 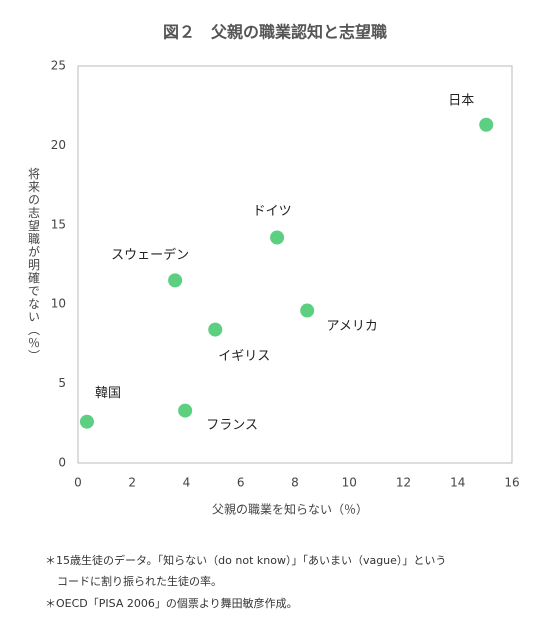 I want to click on x-tick-label: 2, so click(x=132, y=483).